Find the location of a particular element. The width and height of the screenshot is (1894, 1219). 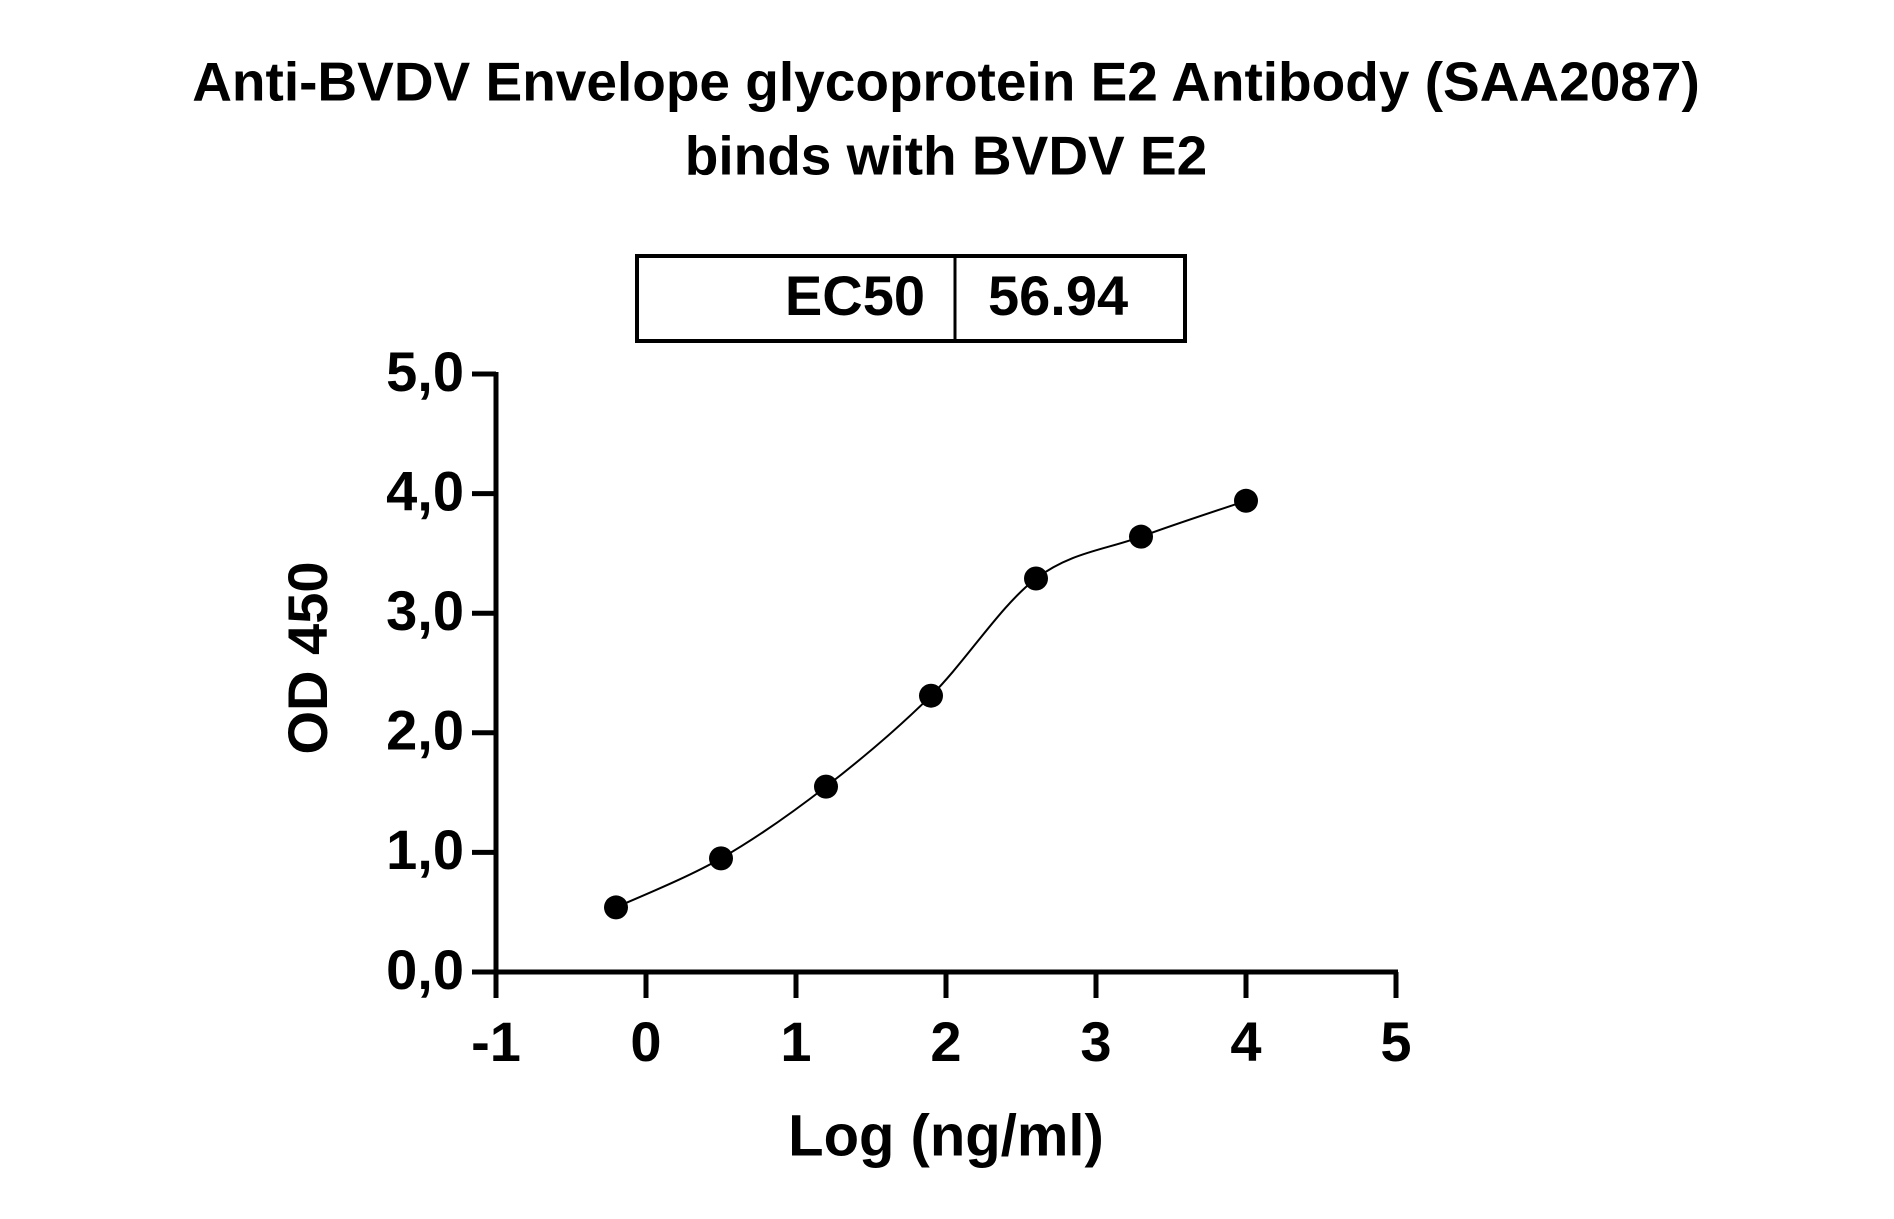

y-tick-label: 3,0 is located at coordinates (425, 610).